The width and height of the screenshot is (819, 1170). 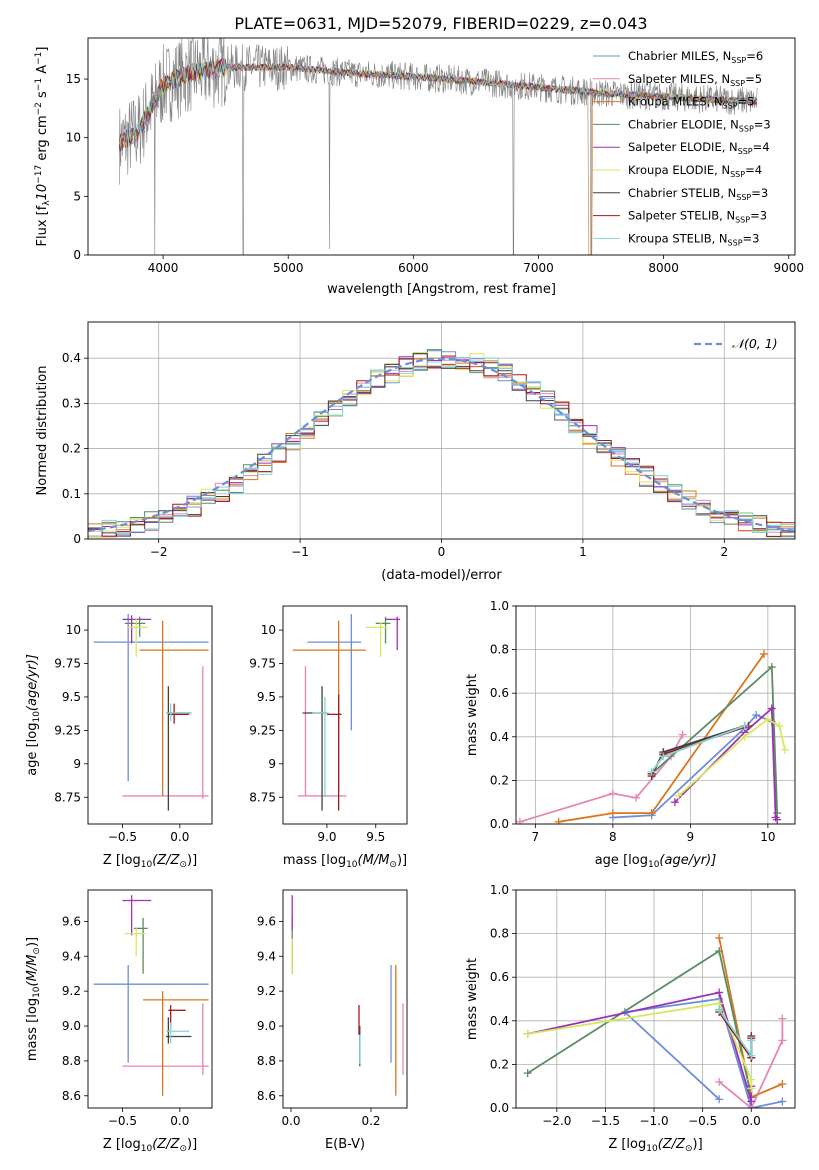 What do you see at coordinates (73, 138) in the screenshot?
I see `spectrum-ytick-label: 10` at bounding box center [73, 138].